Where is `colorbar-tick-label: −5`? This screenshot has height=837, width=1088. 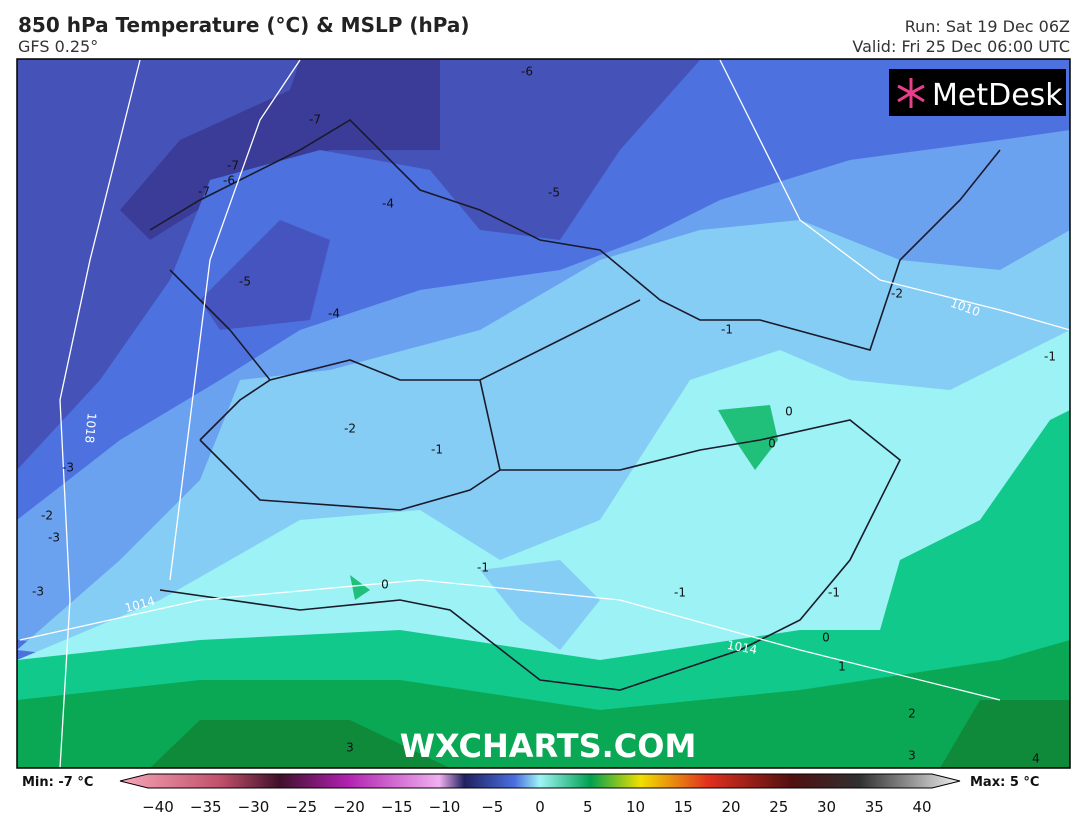 colorbar-tick-label: −5 is located at coordinates (492, 807).